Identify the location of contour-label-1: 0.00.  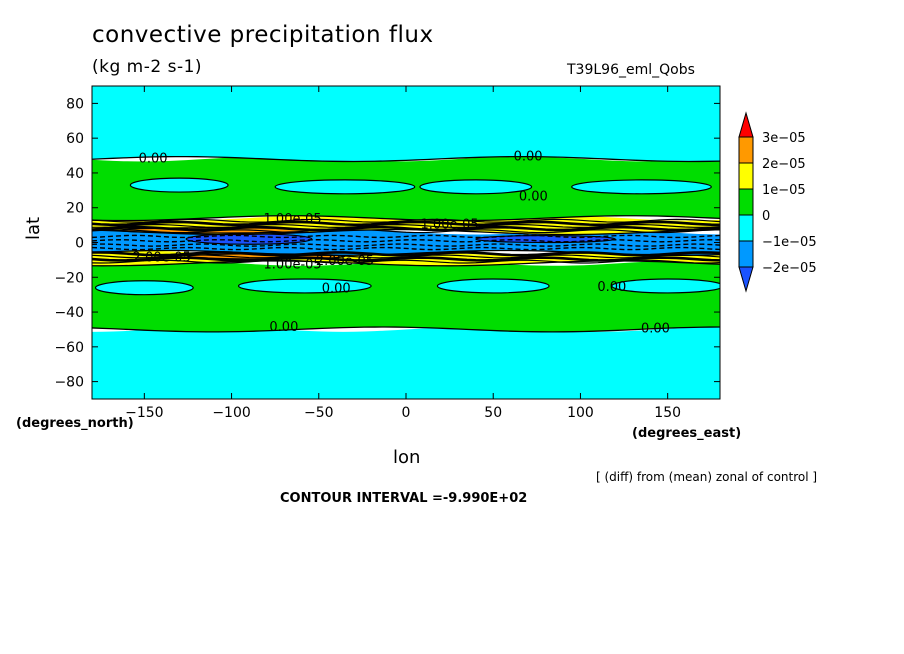
(528, 157).